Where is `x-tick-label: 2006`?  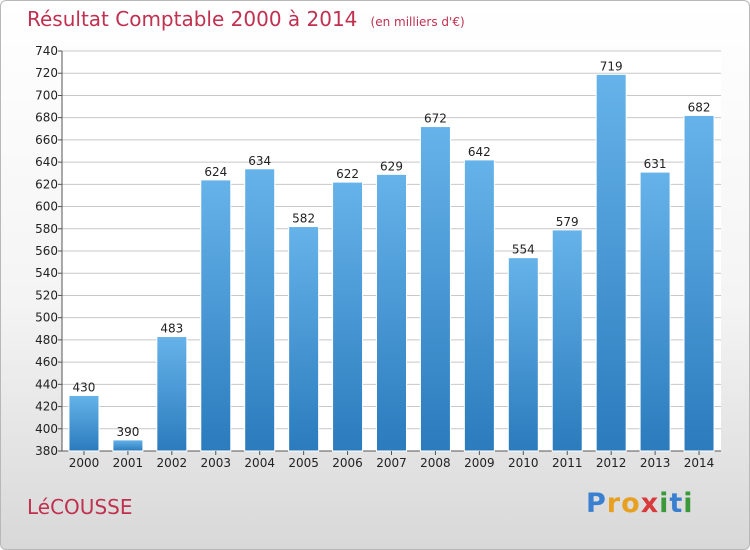 x-tick-label: 2006 is located at coordinates (347, 463).